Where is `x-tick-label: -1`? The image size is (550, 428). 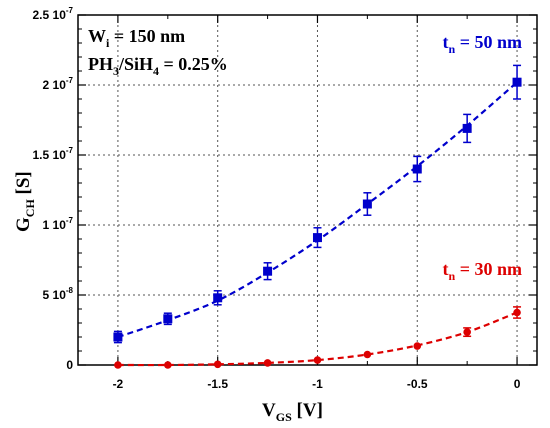
x-tick-label: -1 is located at coordinates (317, 384).